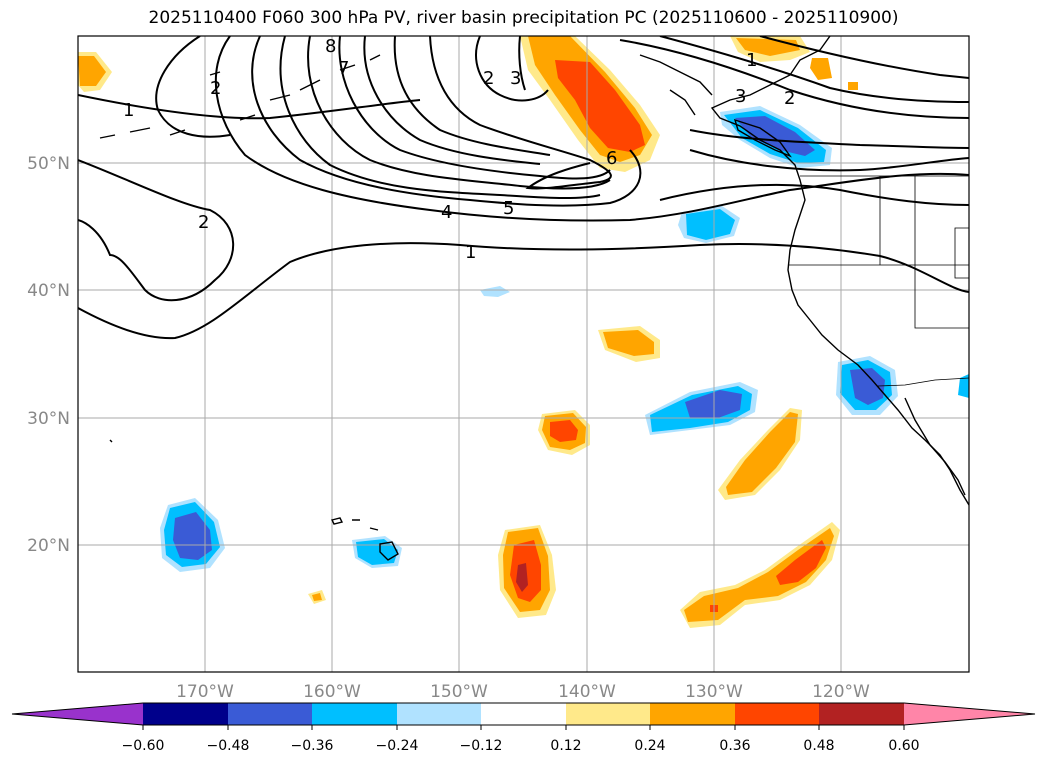 The width and height of the screenshot is (1047, 765). Describe the element at coordinates (48, 546) in the screenshot. I see `lat-label-20n: 20°N` at that location.